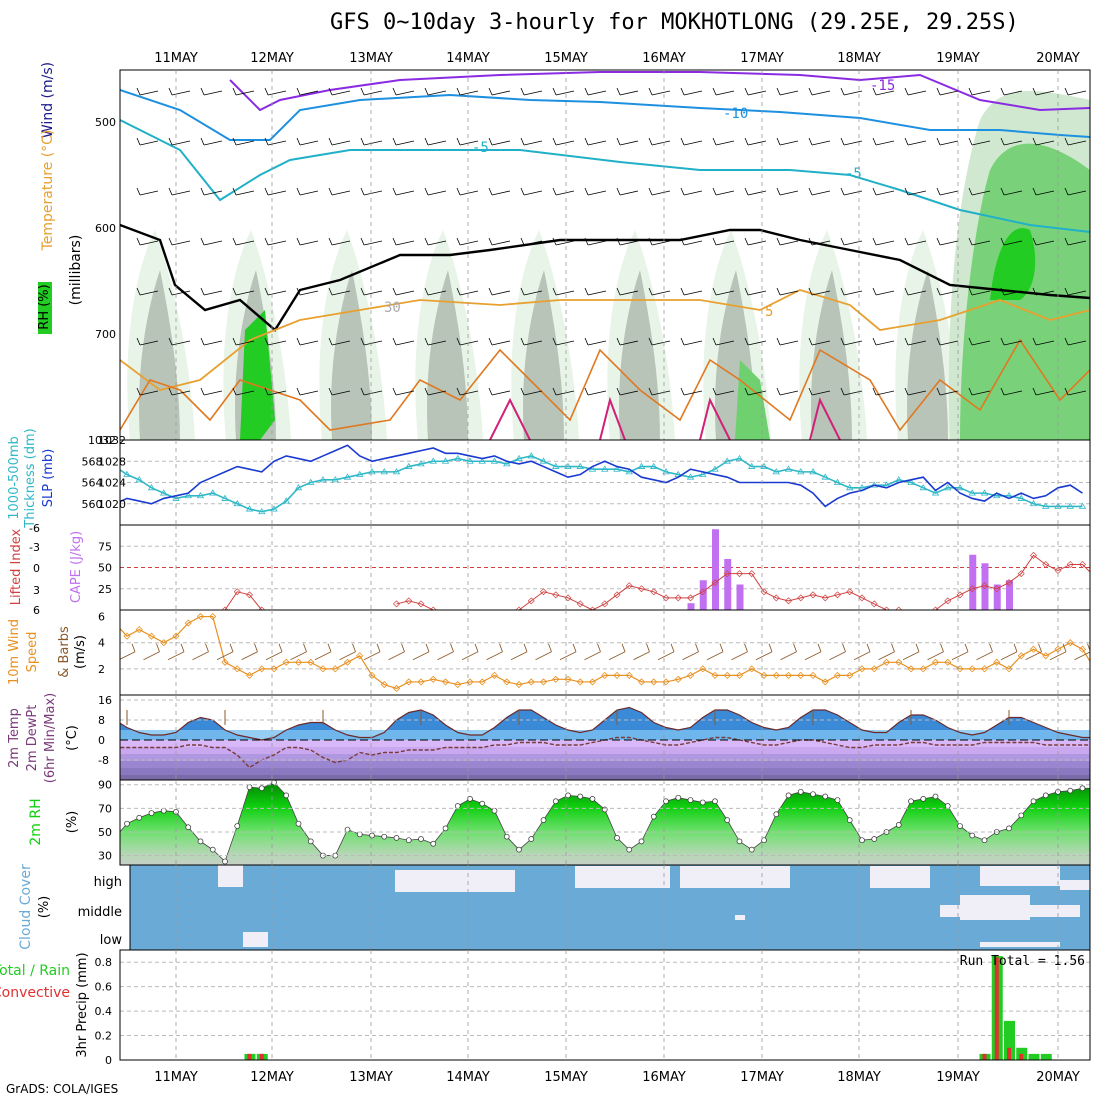 This screenshot has height=1100, width=1100. Describe the element at coordinates (985, 586) in the screenshot. I see `cape-bar` at that location.